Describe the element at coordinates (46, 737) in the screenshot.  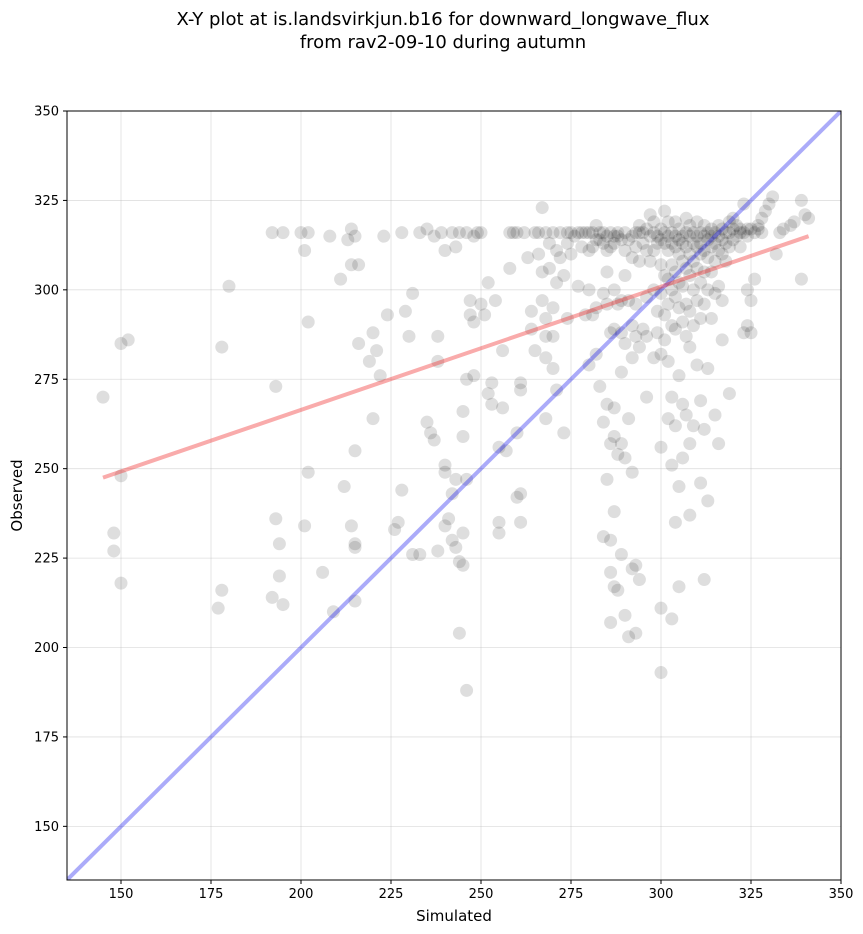
I see `y-tick-label: 175` at that location.